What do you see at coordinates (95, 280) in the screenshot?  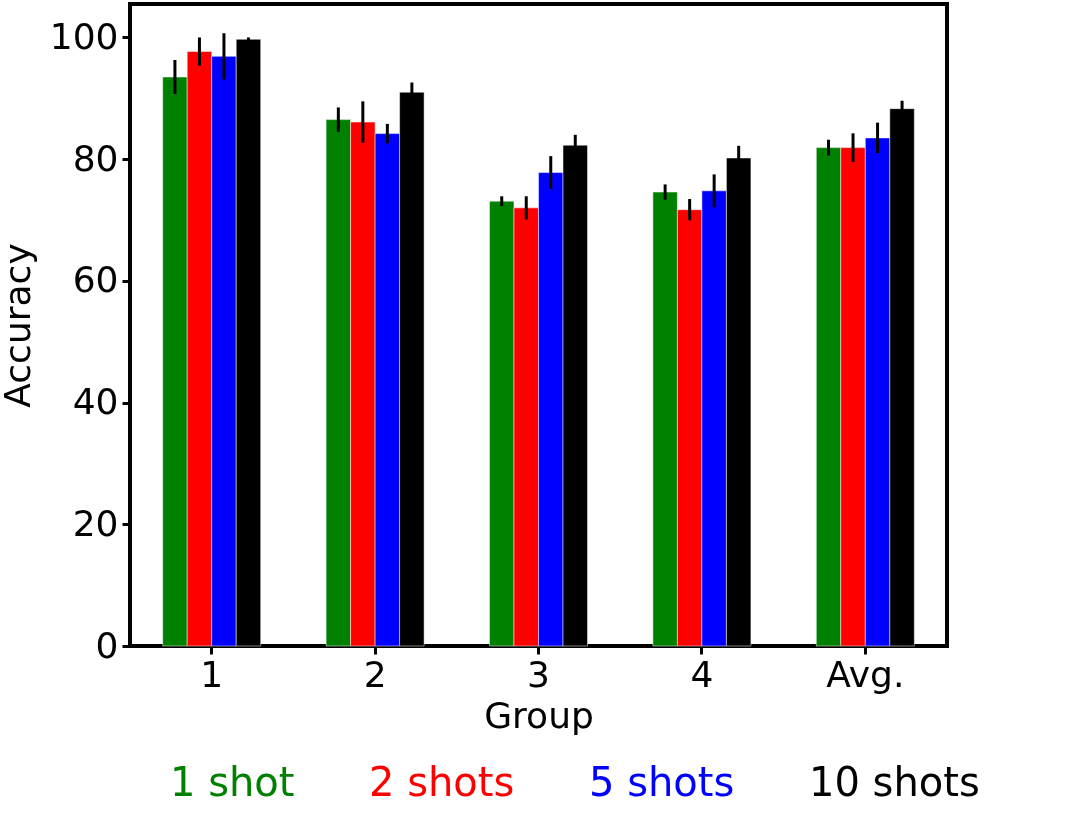 I see `y-tick-label: 60` at bounding box center [95, 280].